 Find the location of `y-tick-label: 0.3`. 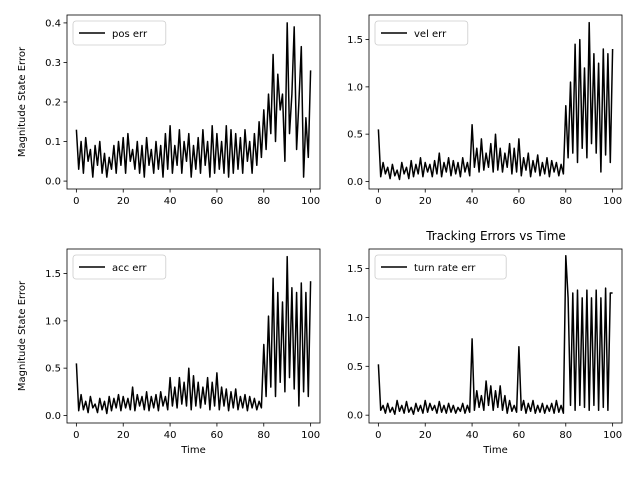

y-tick-label: 0.3 is located at coordinates (53, 63).